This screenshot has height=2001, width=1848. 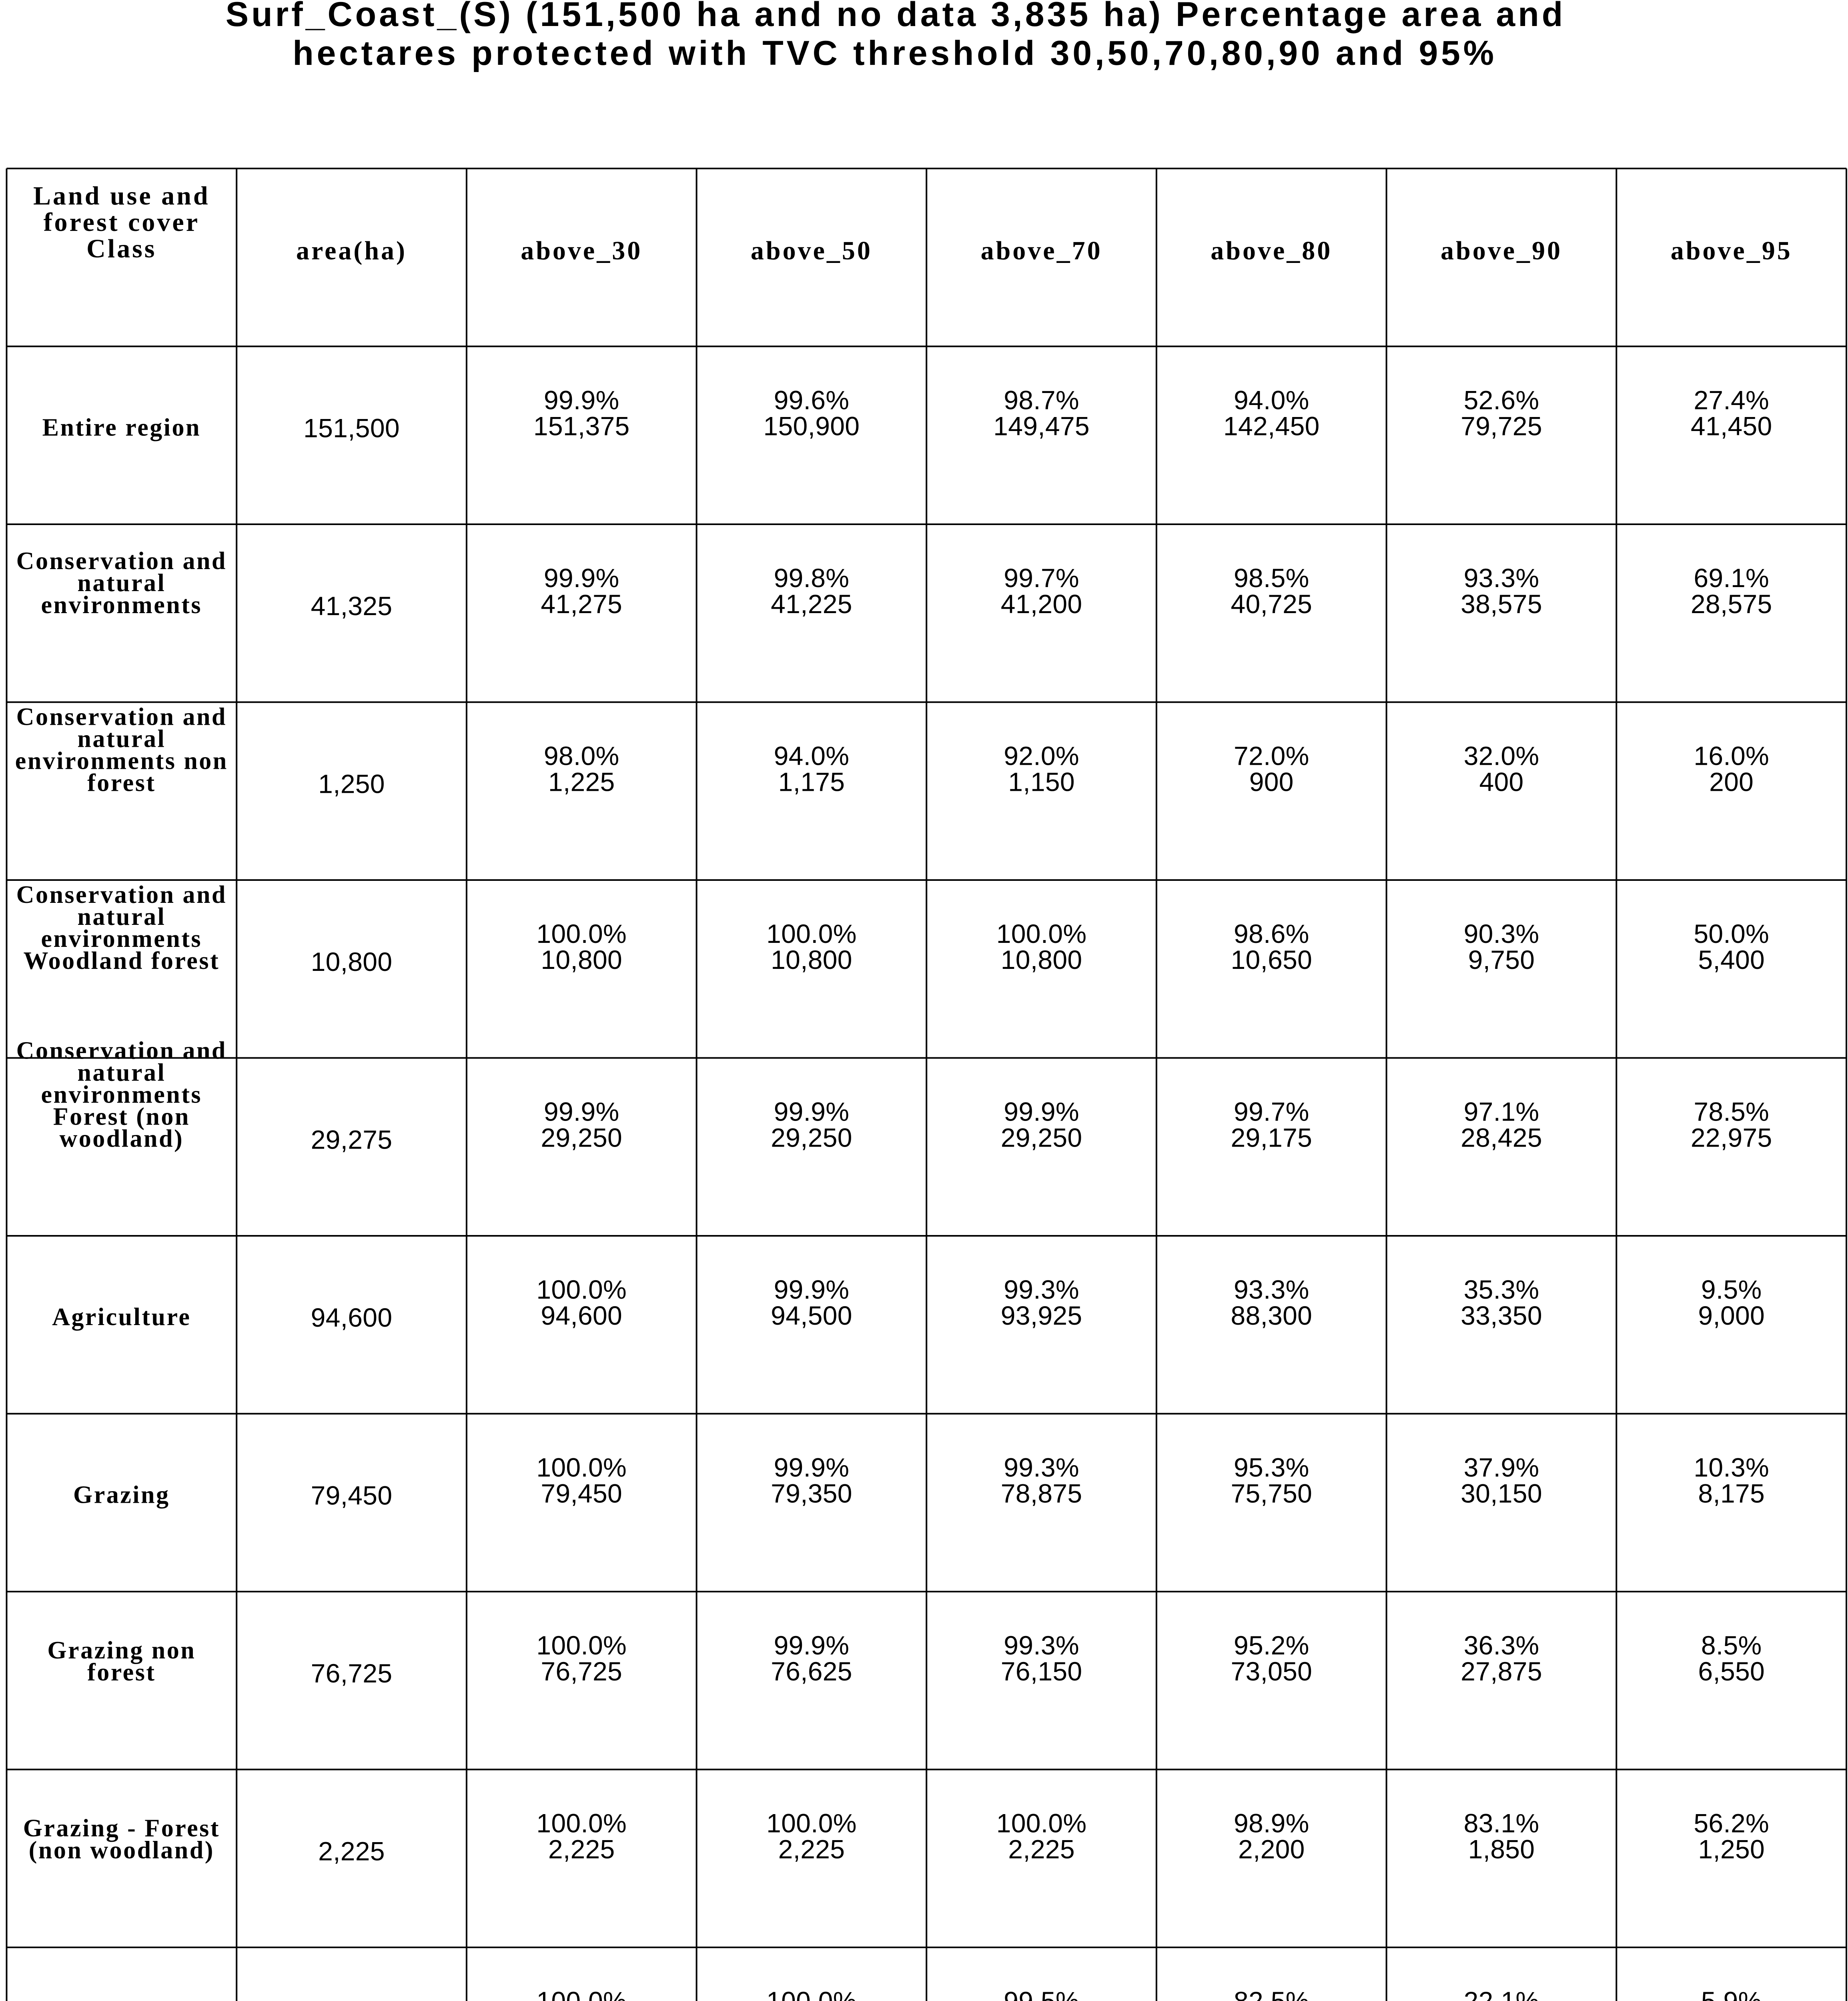 I want to click on svg-text: 98.5%, so click(x=1271, y=578).